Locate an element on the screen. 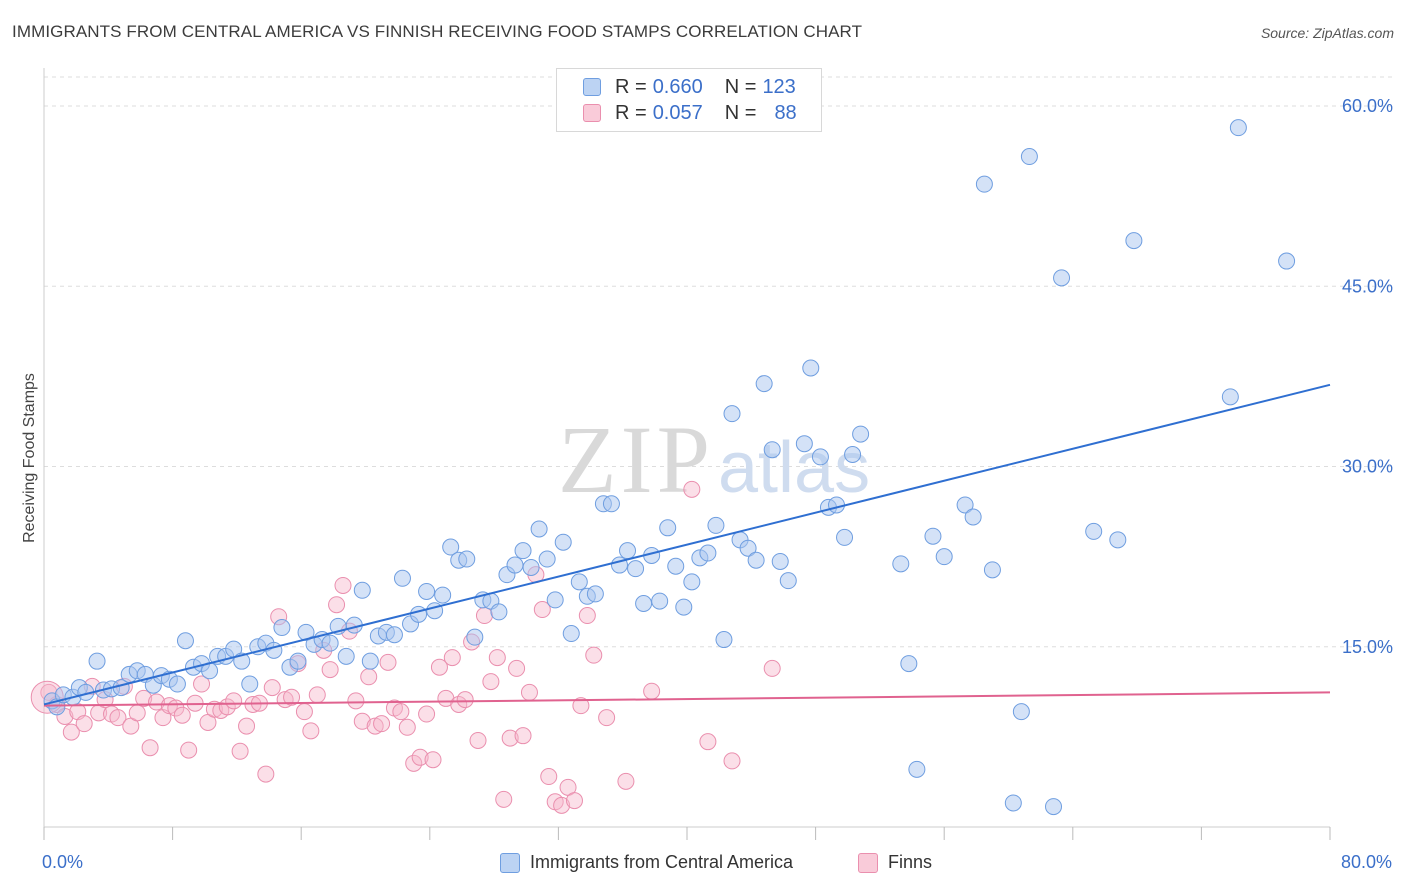  legend-swatch-blue is located at coordinates (592, 87).